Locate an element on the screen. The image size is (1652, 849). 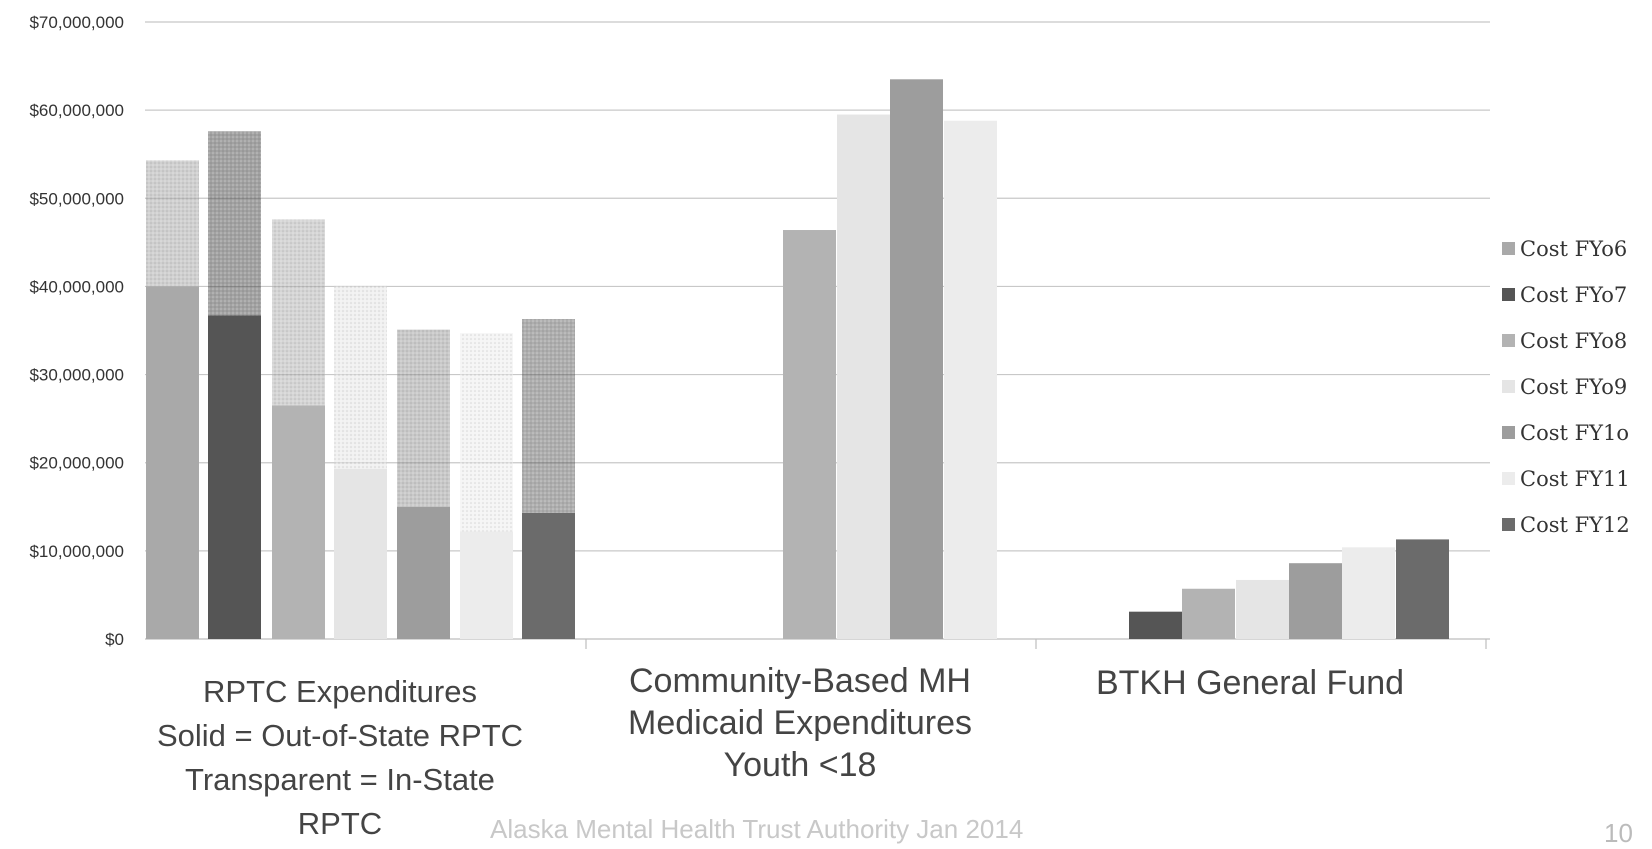
legend-label: Cost FY11 is located at coordinates (1575, 479).